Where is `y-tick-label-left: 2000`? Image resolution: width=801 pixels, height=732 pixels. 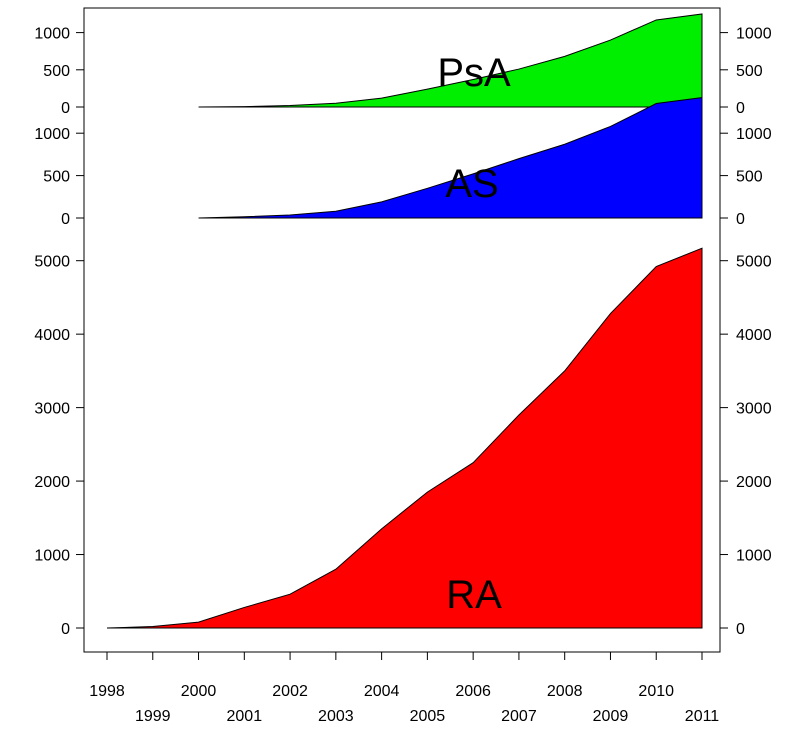
y-tick-label-left: 2000 is located at coordinates (52, 482).